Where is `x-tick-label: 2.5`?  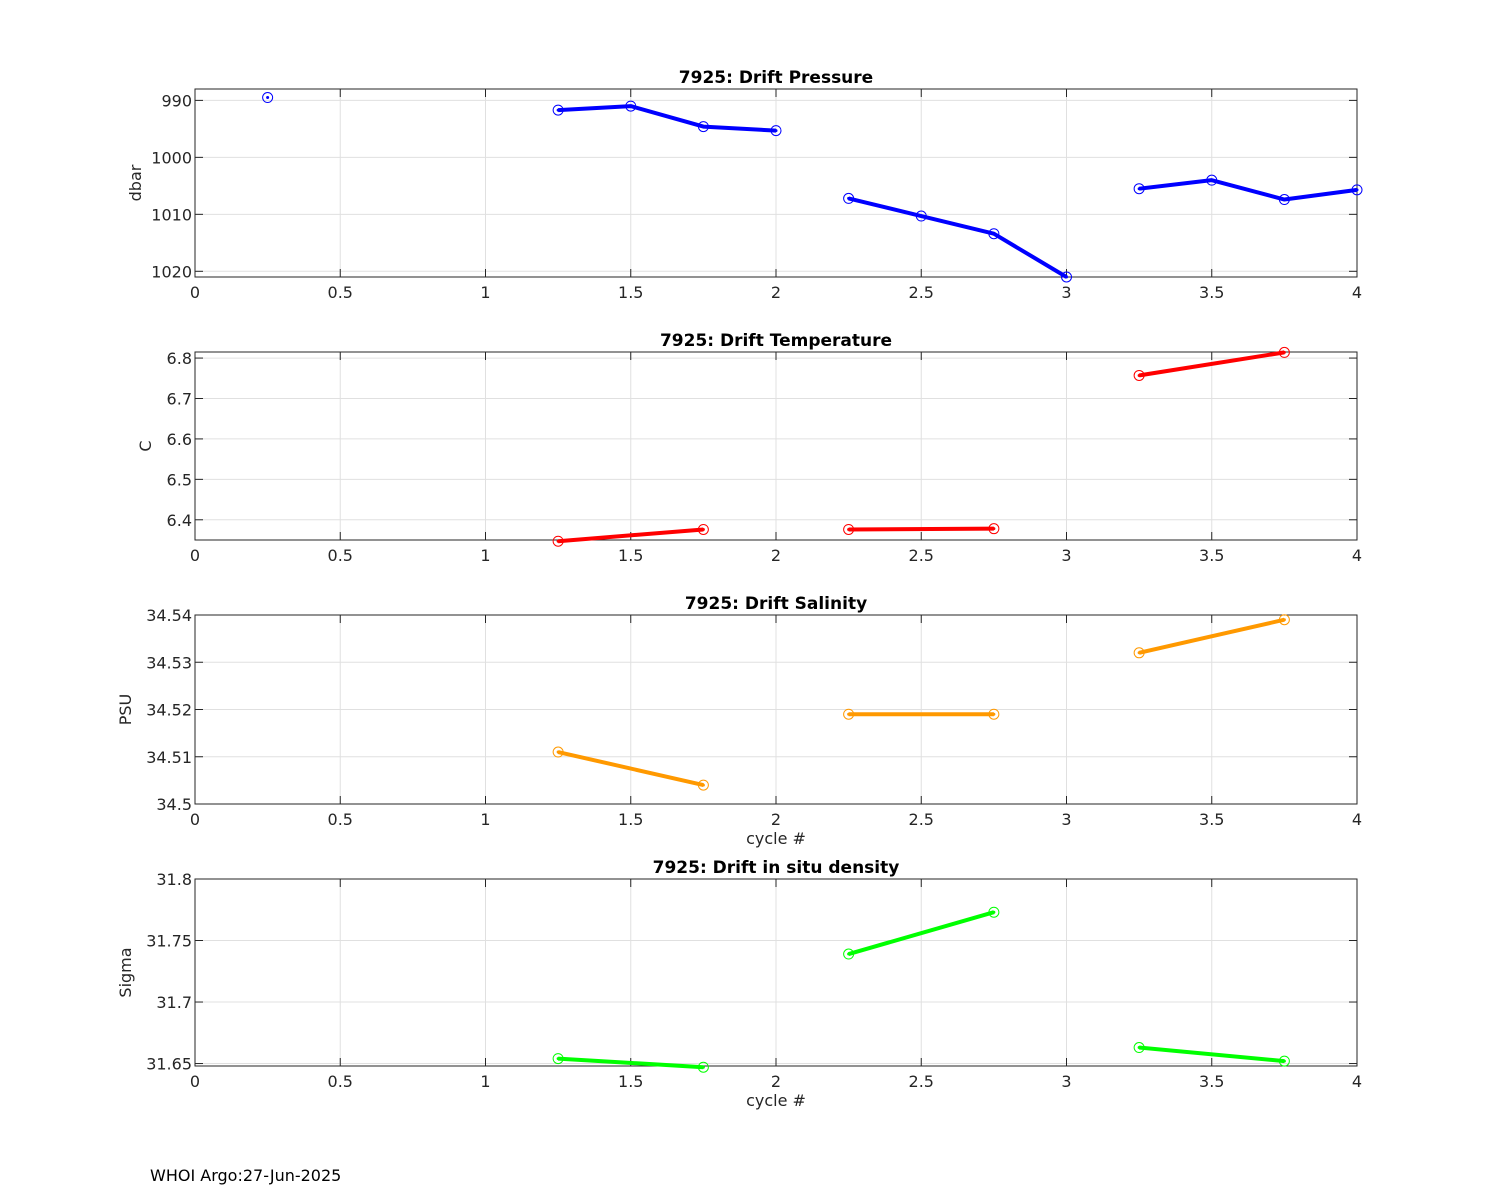
x-tick-label: 2.5 is located at coordinates (921, 555).